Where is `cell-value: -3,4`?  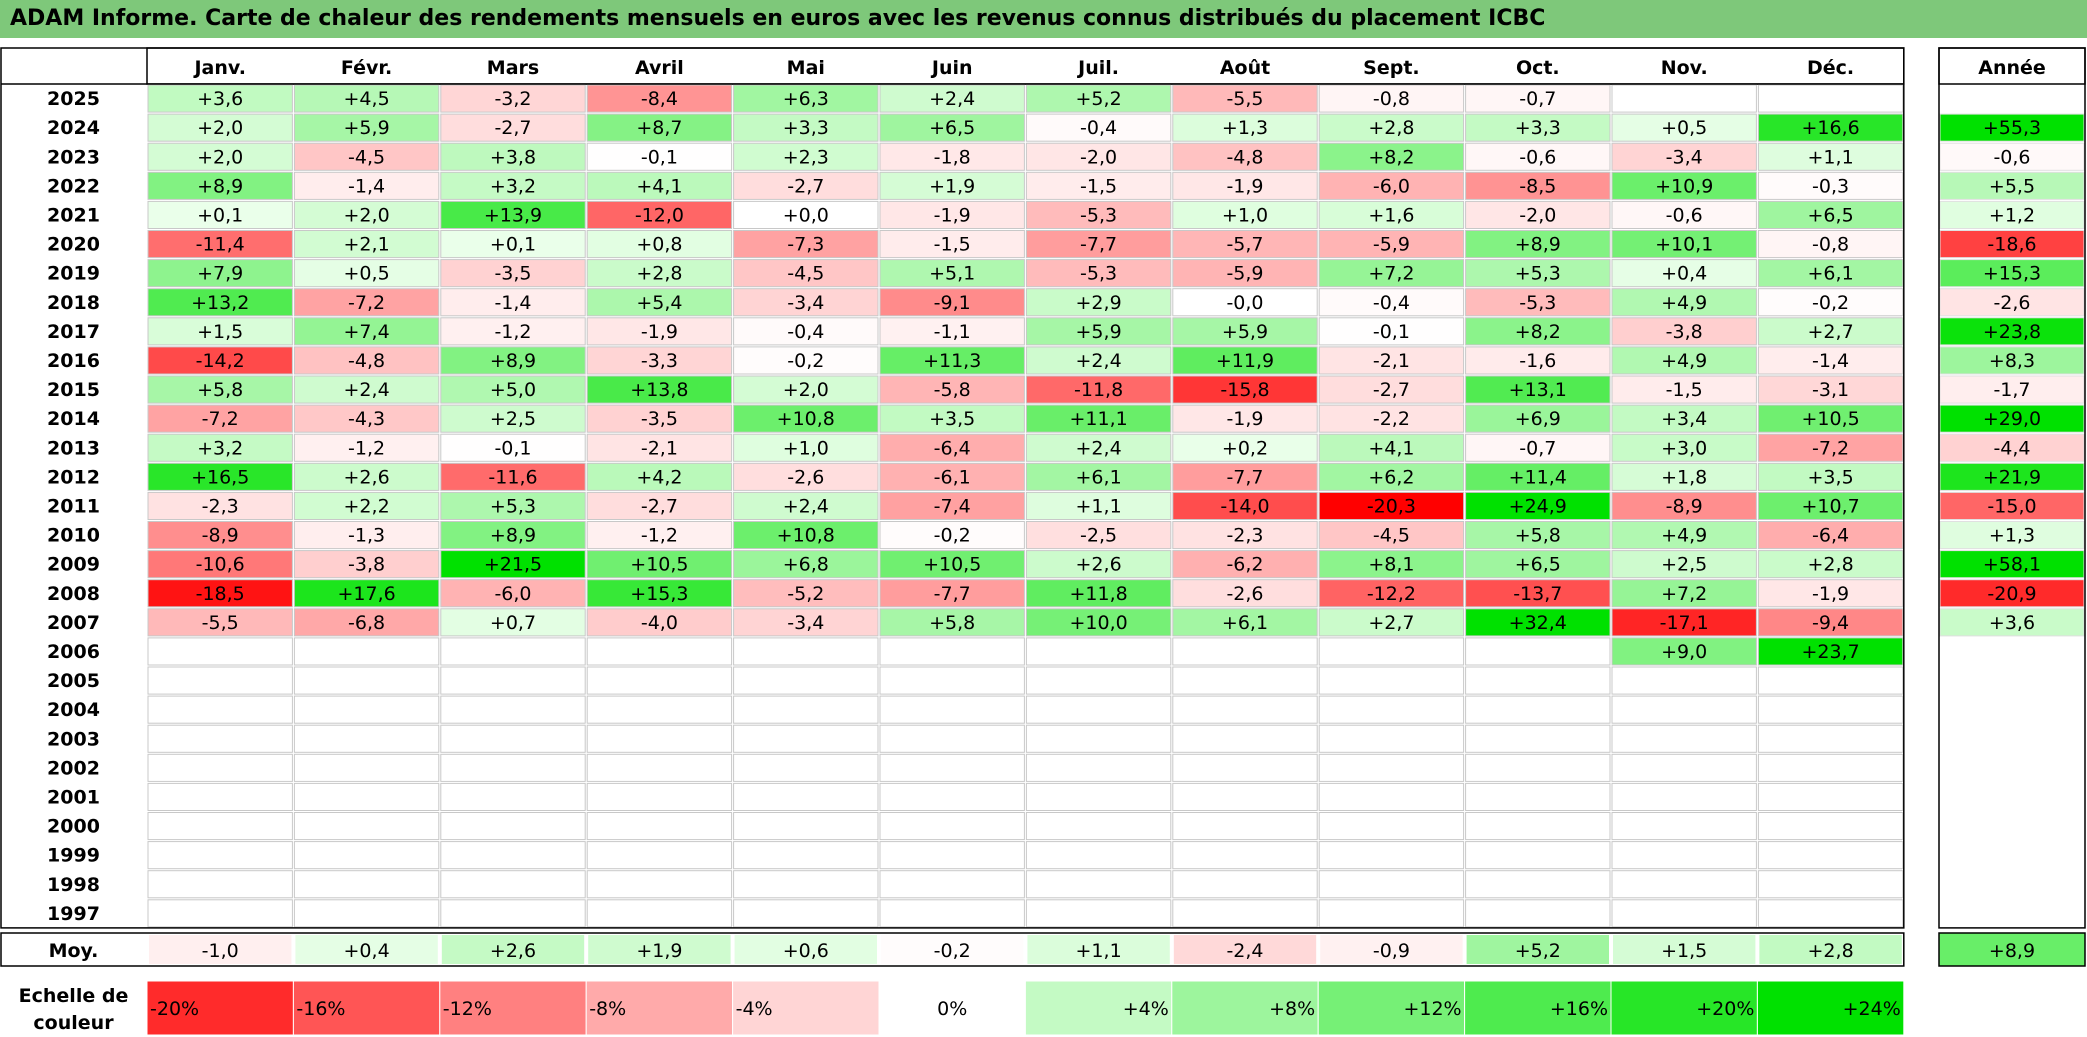
cell-value: -3,4 is located at coordinates (1684, 157).